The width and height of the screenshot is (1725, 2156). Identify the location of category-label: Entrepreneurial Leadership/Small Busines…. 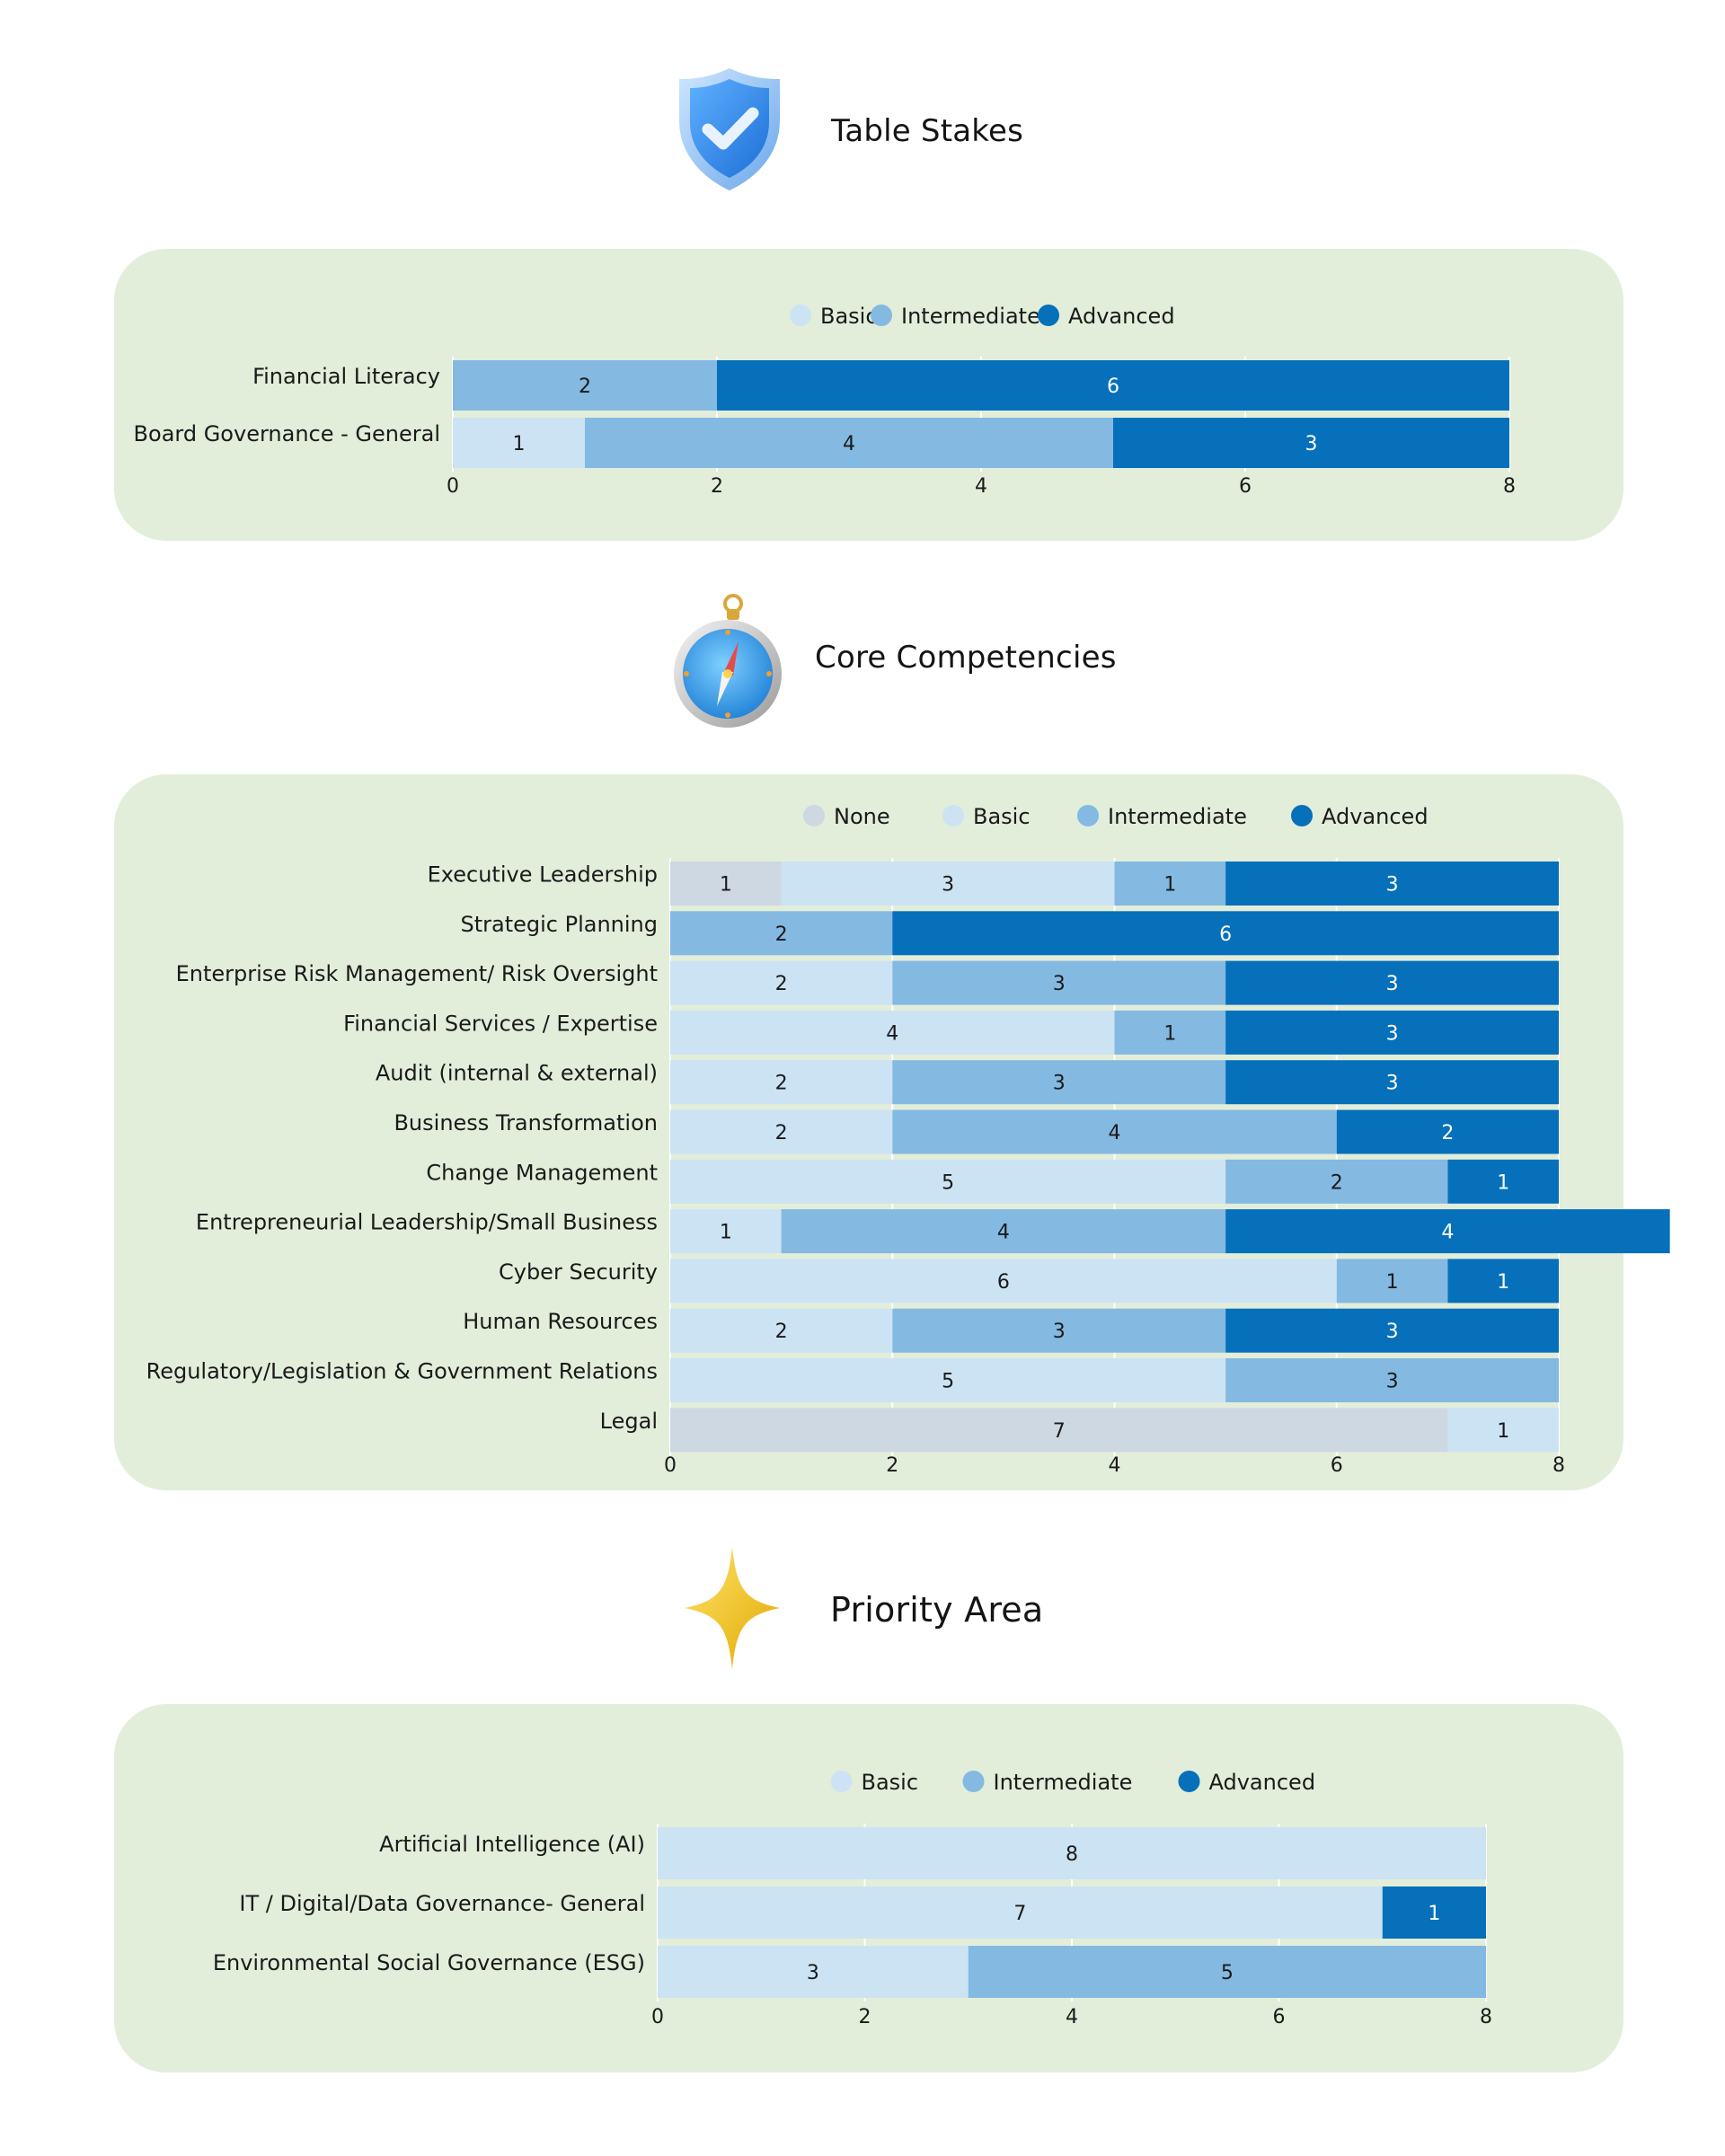
(427, 1222).